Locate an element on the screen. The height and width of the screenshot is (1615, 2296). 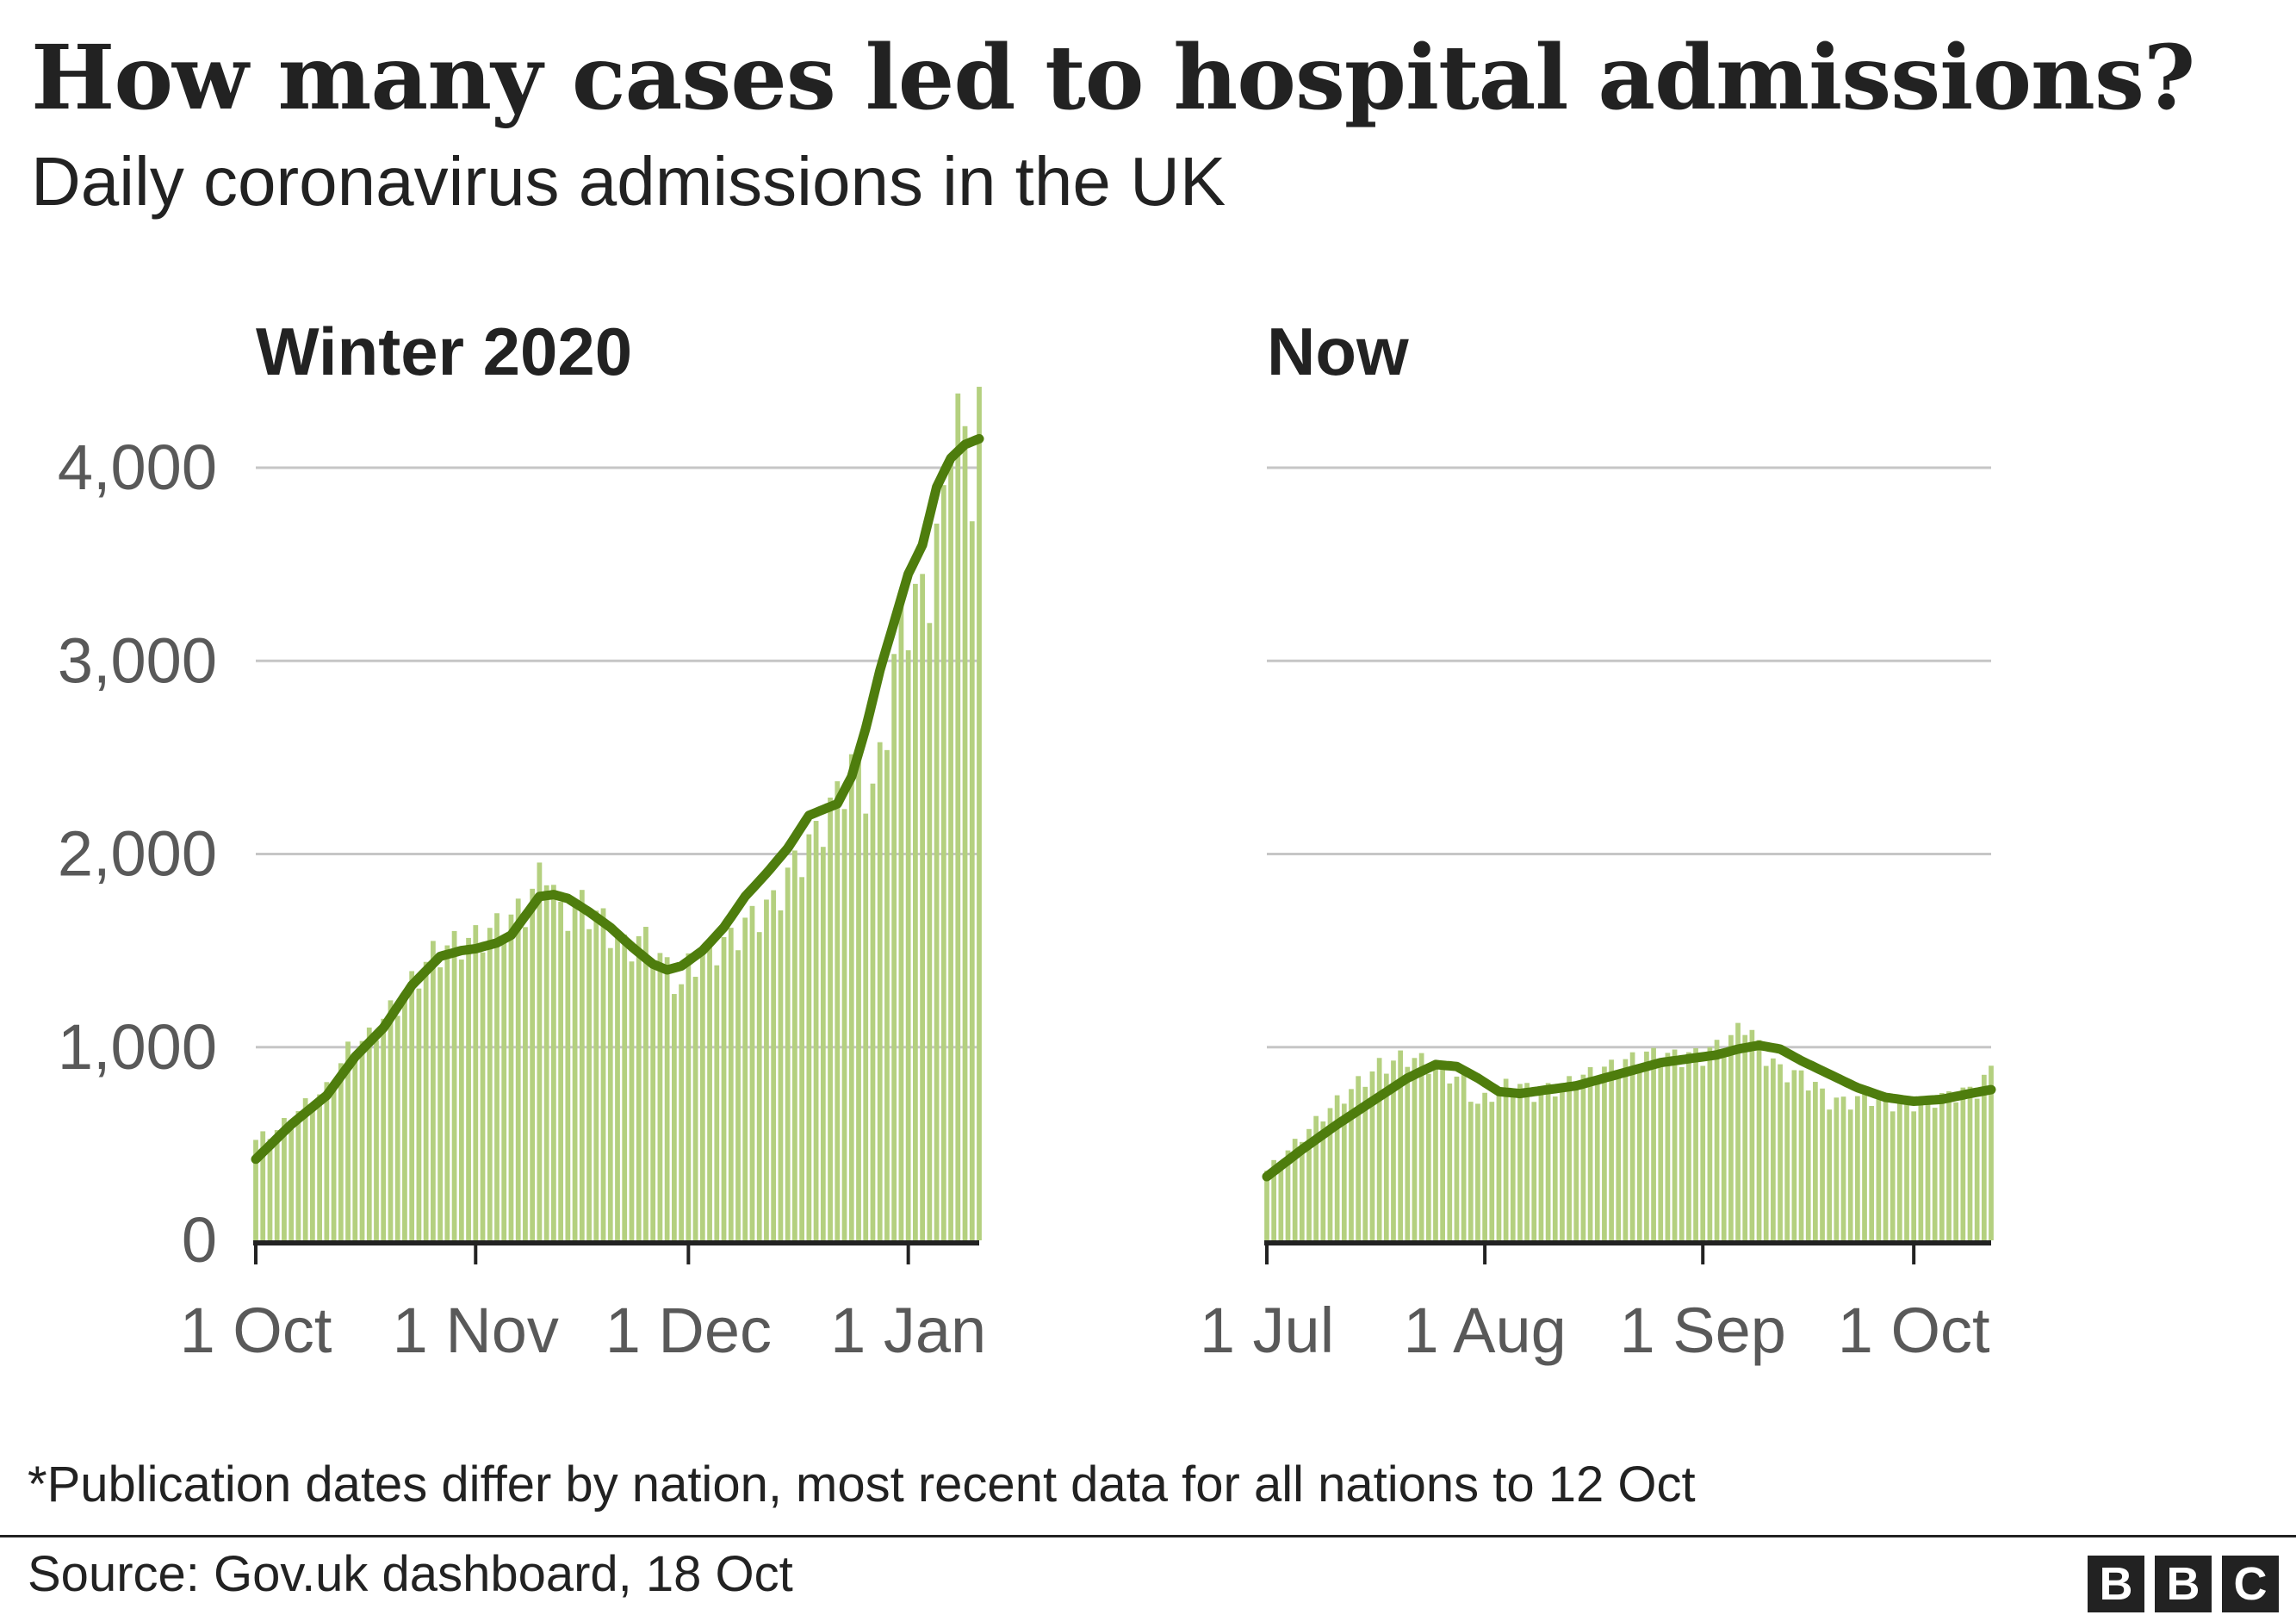
x-tick-label: 1 Nov is located at coordinates (476, 1330).